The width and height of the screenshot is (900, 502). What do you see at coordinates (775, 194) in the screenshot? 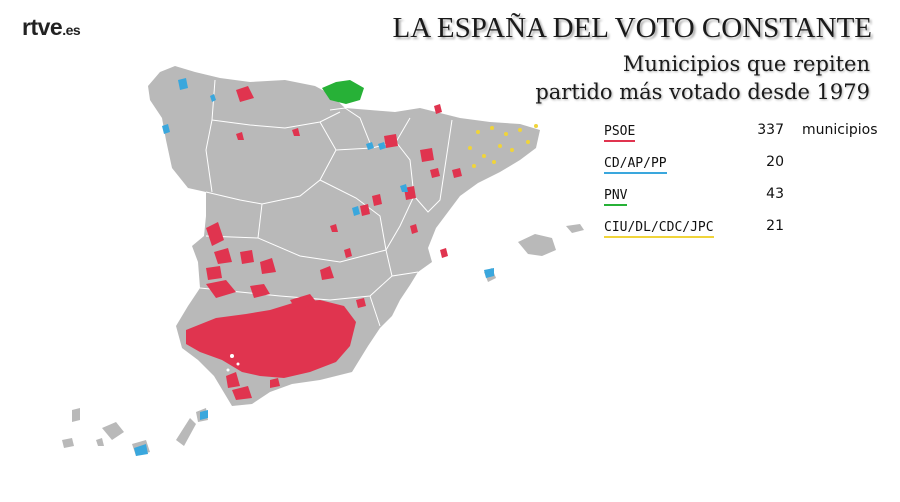
I see `legend-count-pnv: 43` at bounding box center [775, 194].